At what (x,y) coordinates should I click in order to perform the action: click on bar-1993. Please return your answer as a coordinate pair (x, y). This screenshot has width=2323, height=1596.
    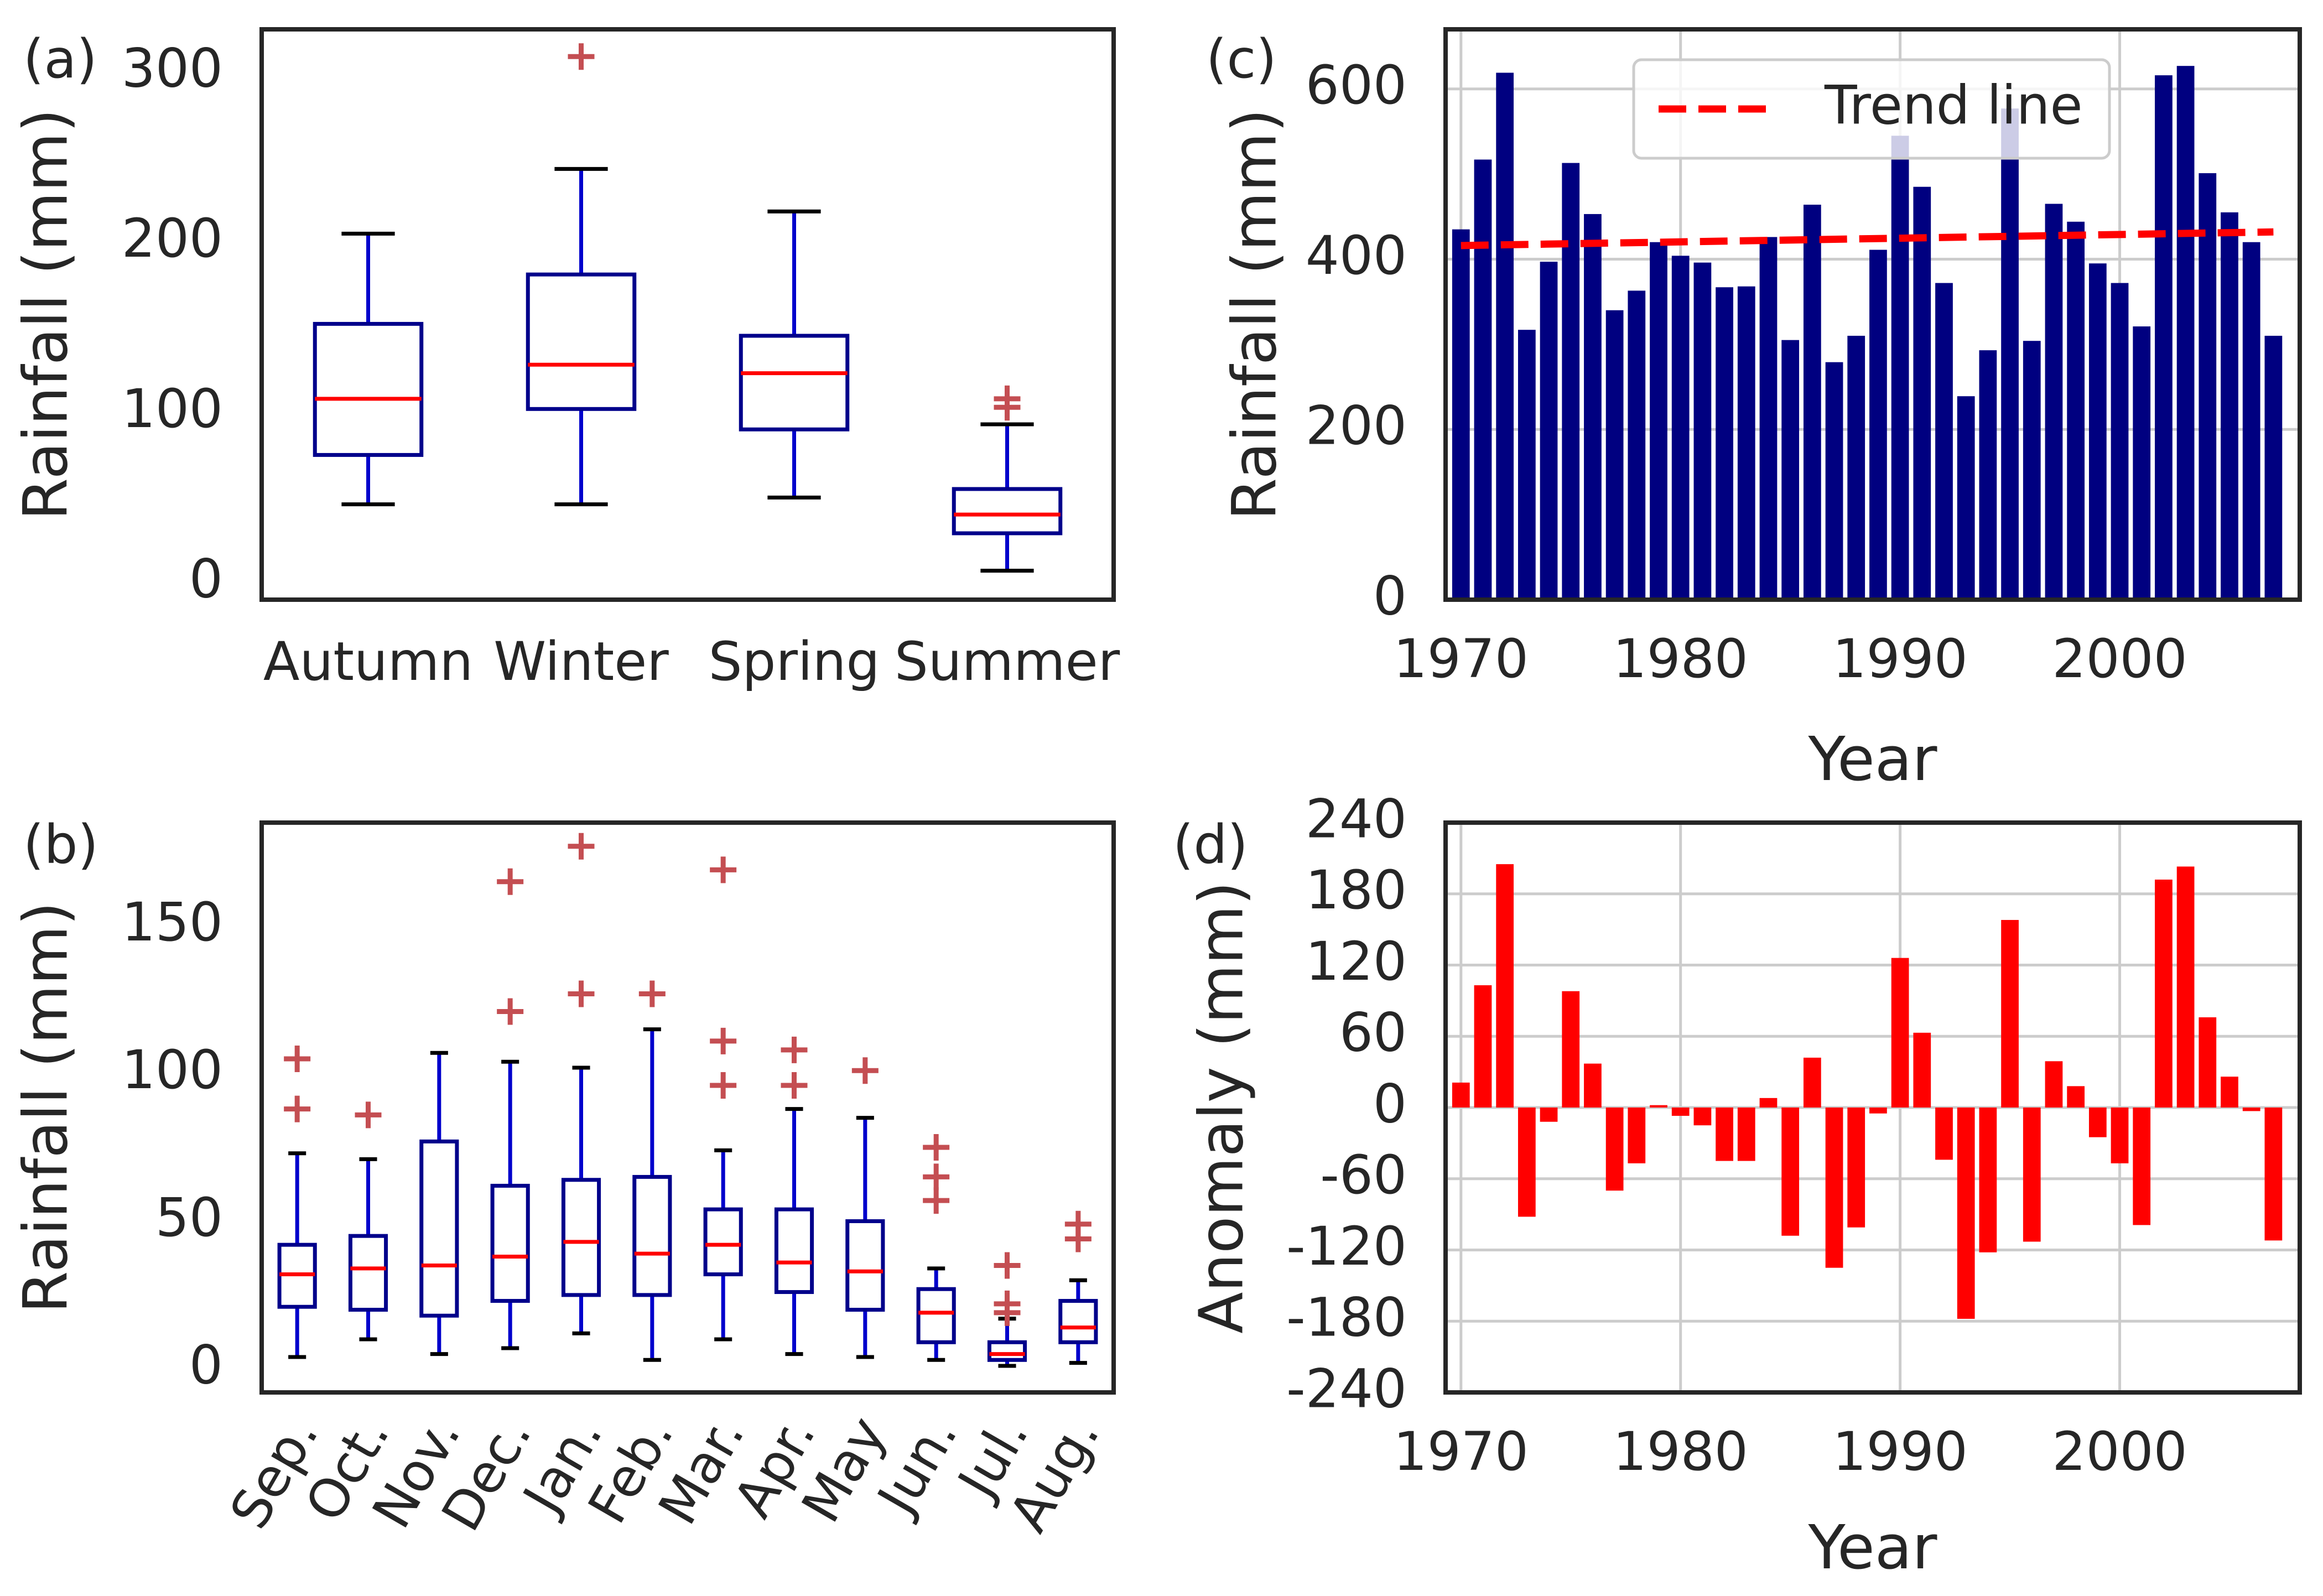
    Looking at the image, I should click on (1966, 1214).